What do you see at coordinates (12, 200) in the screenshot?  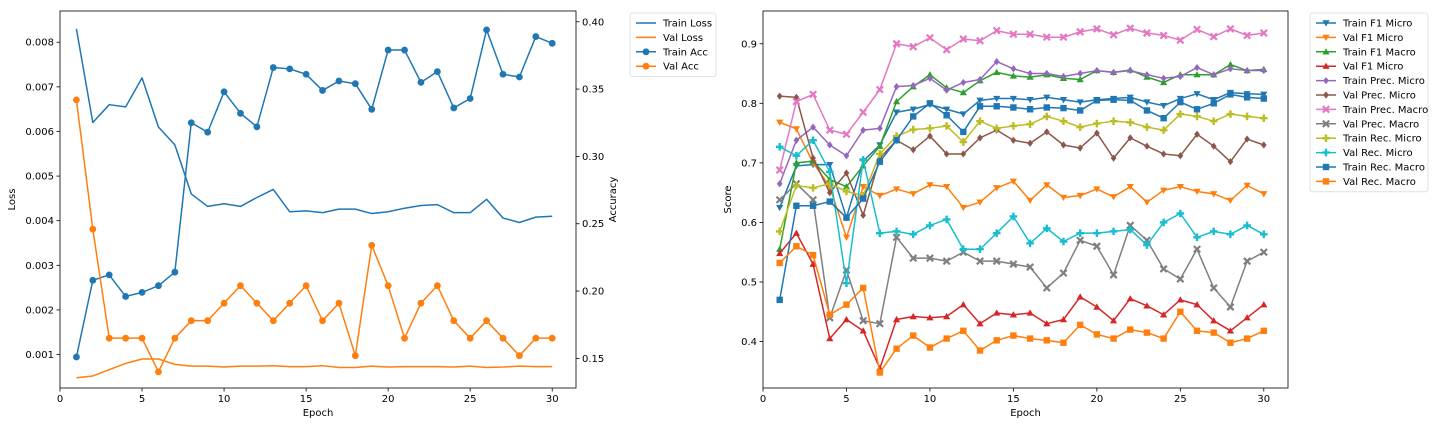 I see `y-axis-label: Loss` at bounding box center [12, 200].